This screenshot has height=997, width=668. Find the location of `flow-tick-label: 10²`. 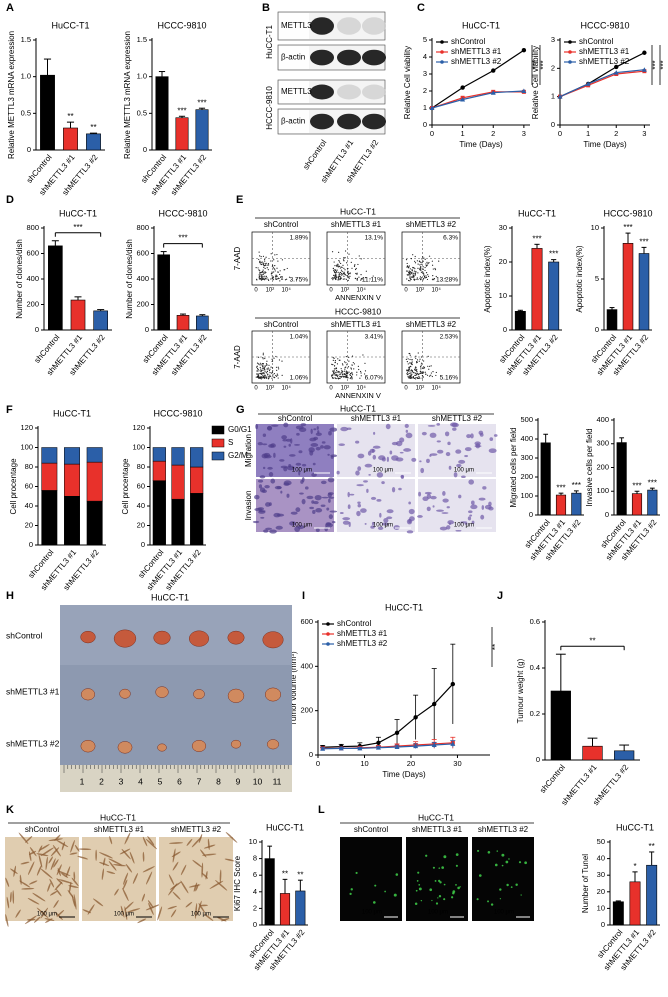

flow-tick-label: 10² is located at coordinates (420, 291).